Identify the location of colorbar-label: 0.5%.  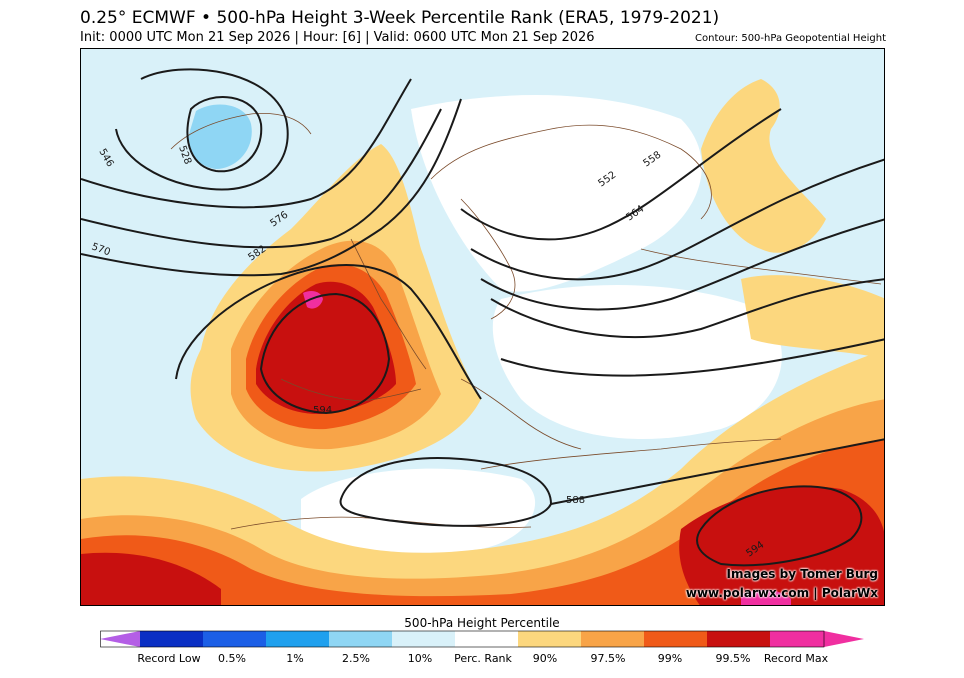
(232, 658).